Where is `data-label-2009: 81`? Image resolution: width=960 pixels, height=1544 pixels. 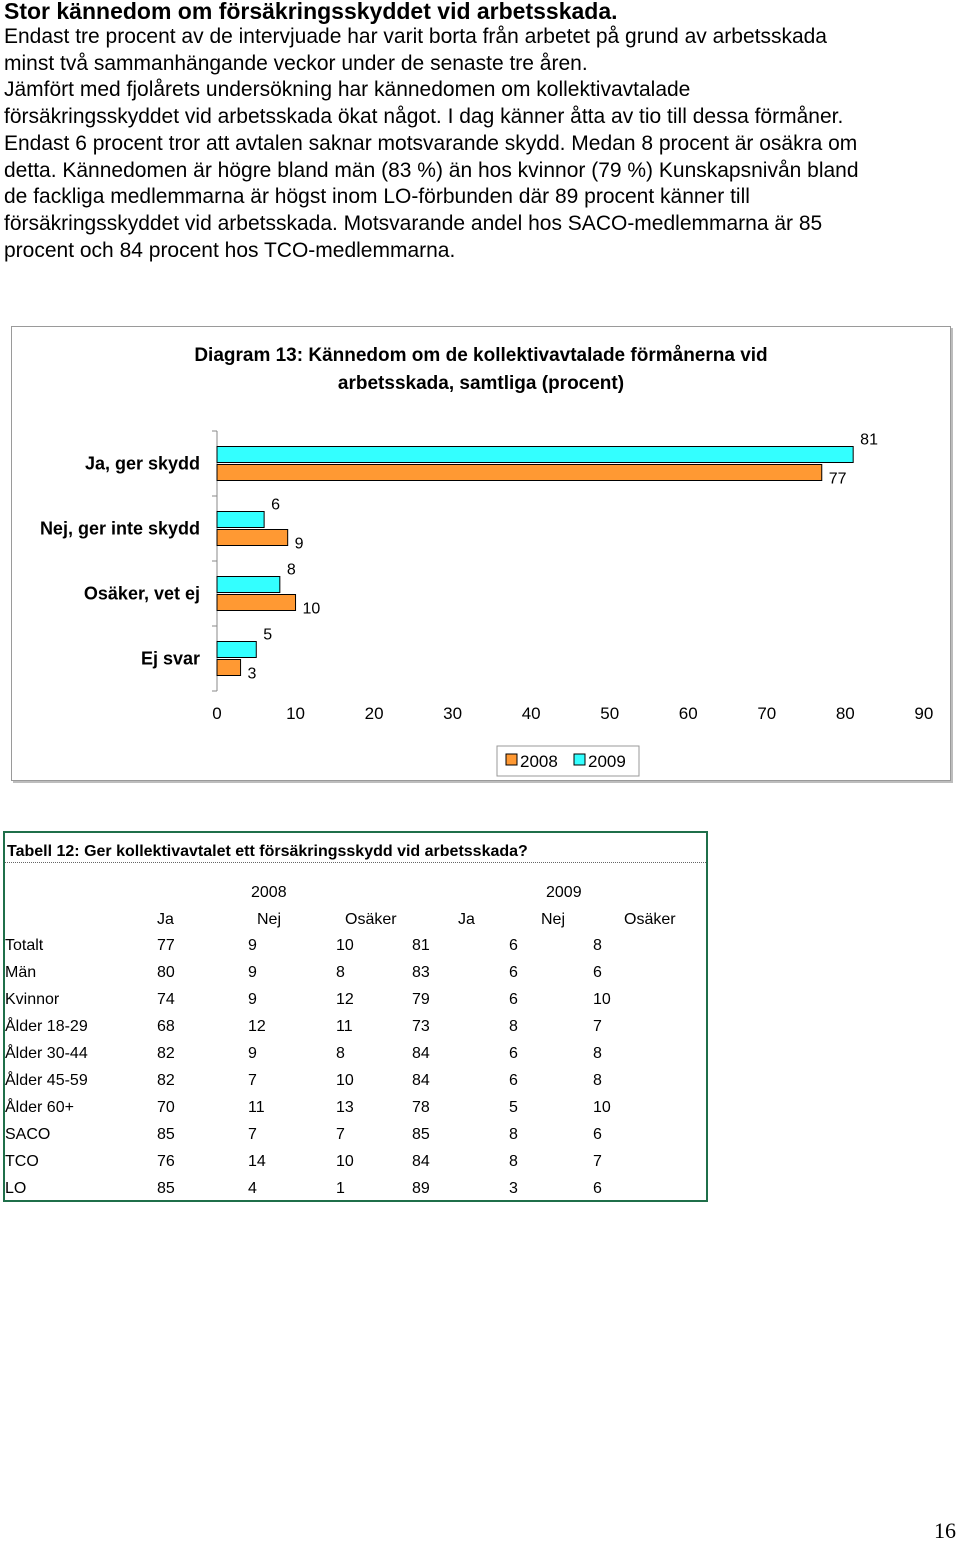 data-label-2009: 81 is located at coordinates (869, 440).